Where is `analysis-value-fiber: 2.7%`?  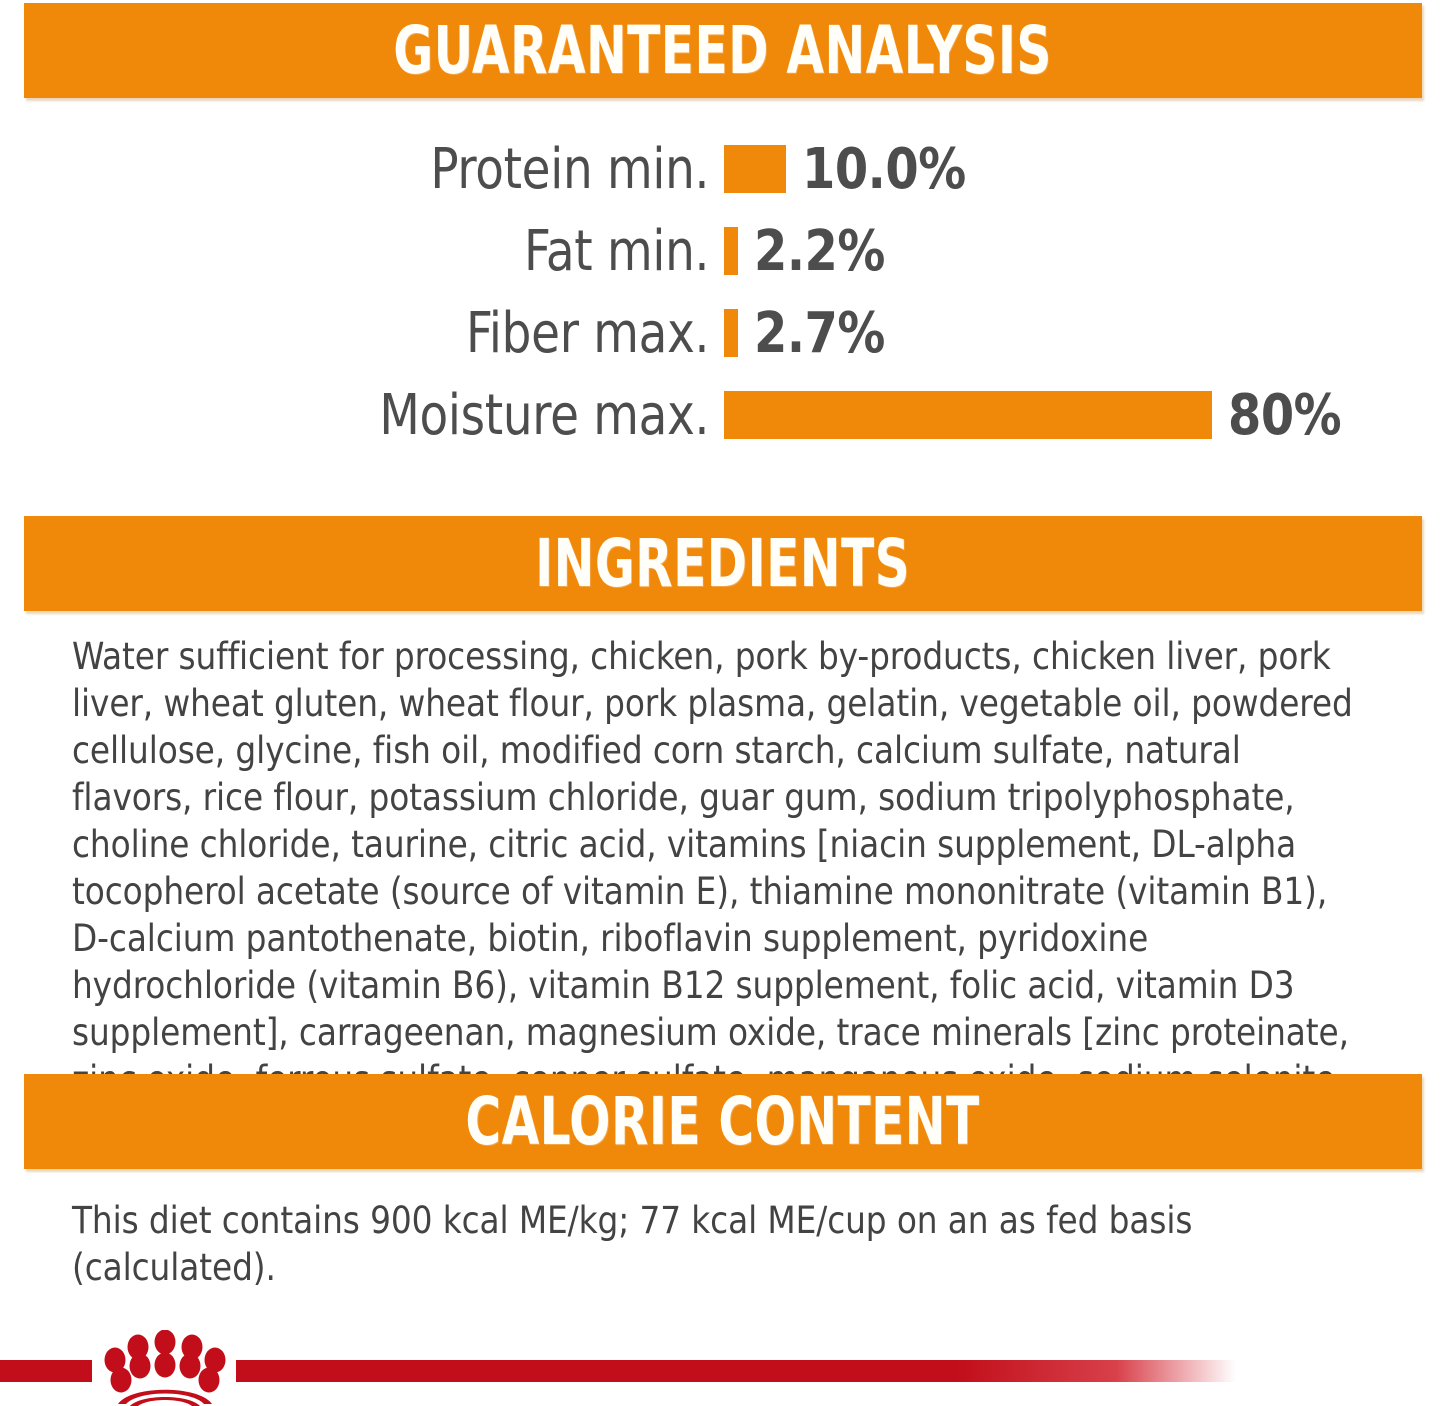 analysis-value-fiber: 2.7% is located at coordinates (819, 333).